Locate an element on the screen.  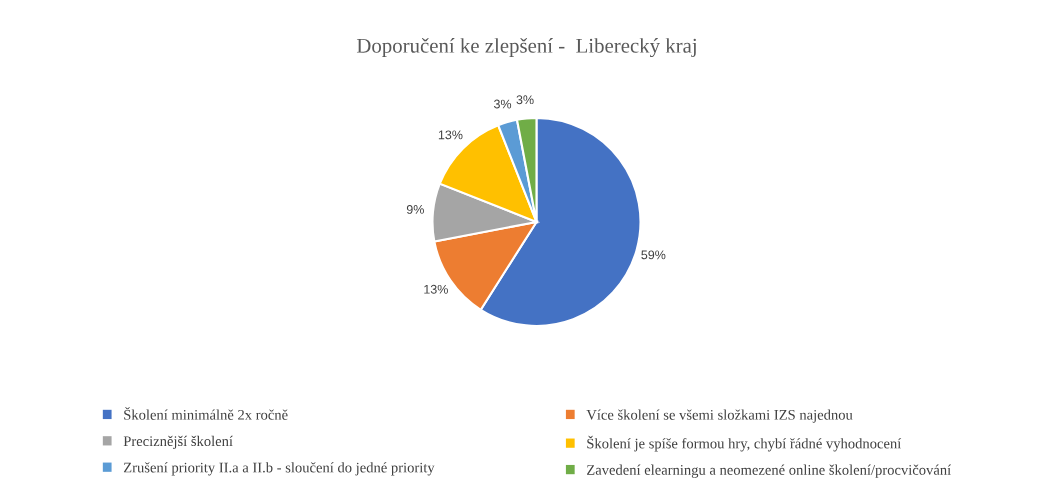
data-label: 9% is located at coordinates (415, 209).